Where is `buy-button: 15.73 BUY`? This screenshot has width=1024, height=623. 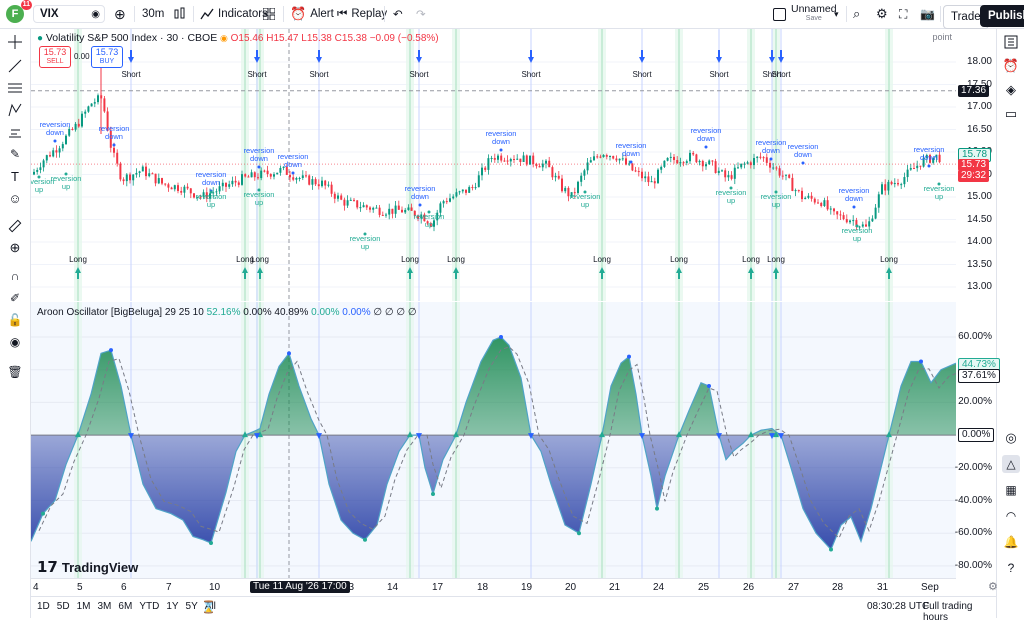 buy-button: 15.73 BUY is located at coordinates (107, 57).